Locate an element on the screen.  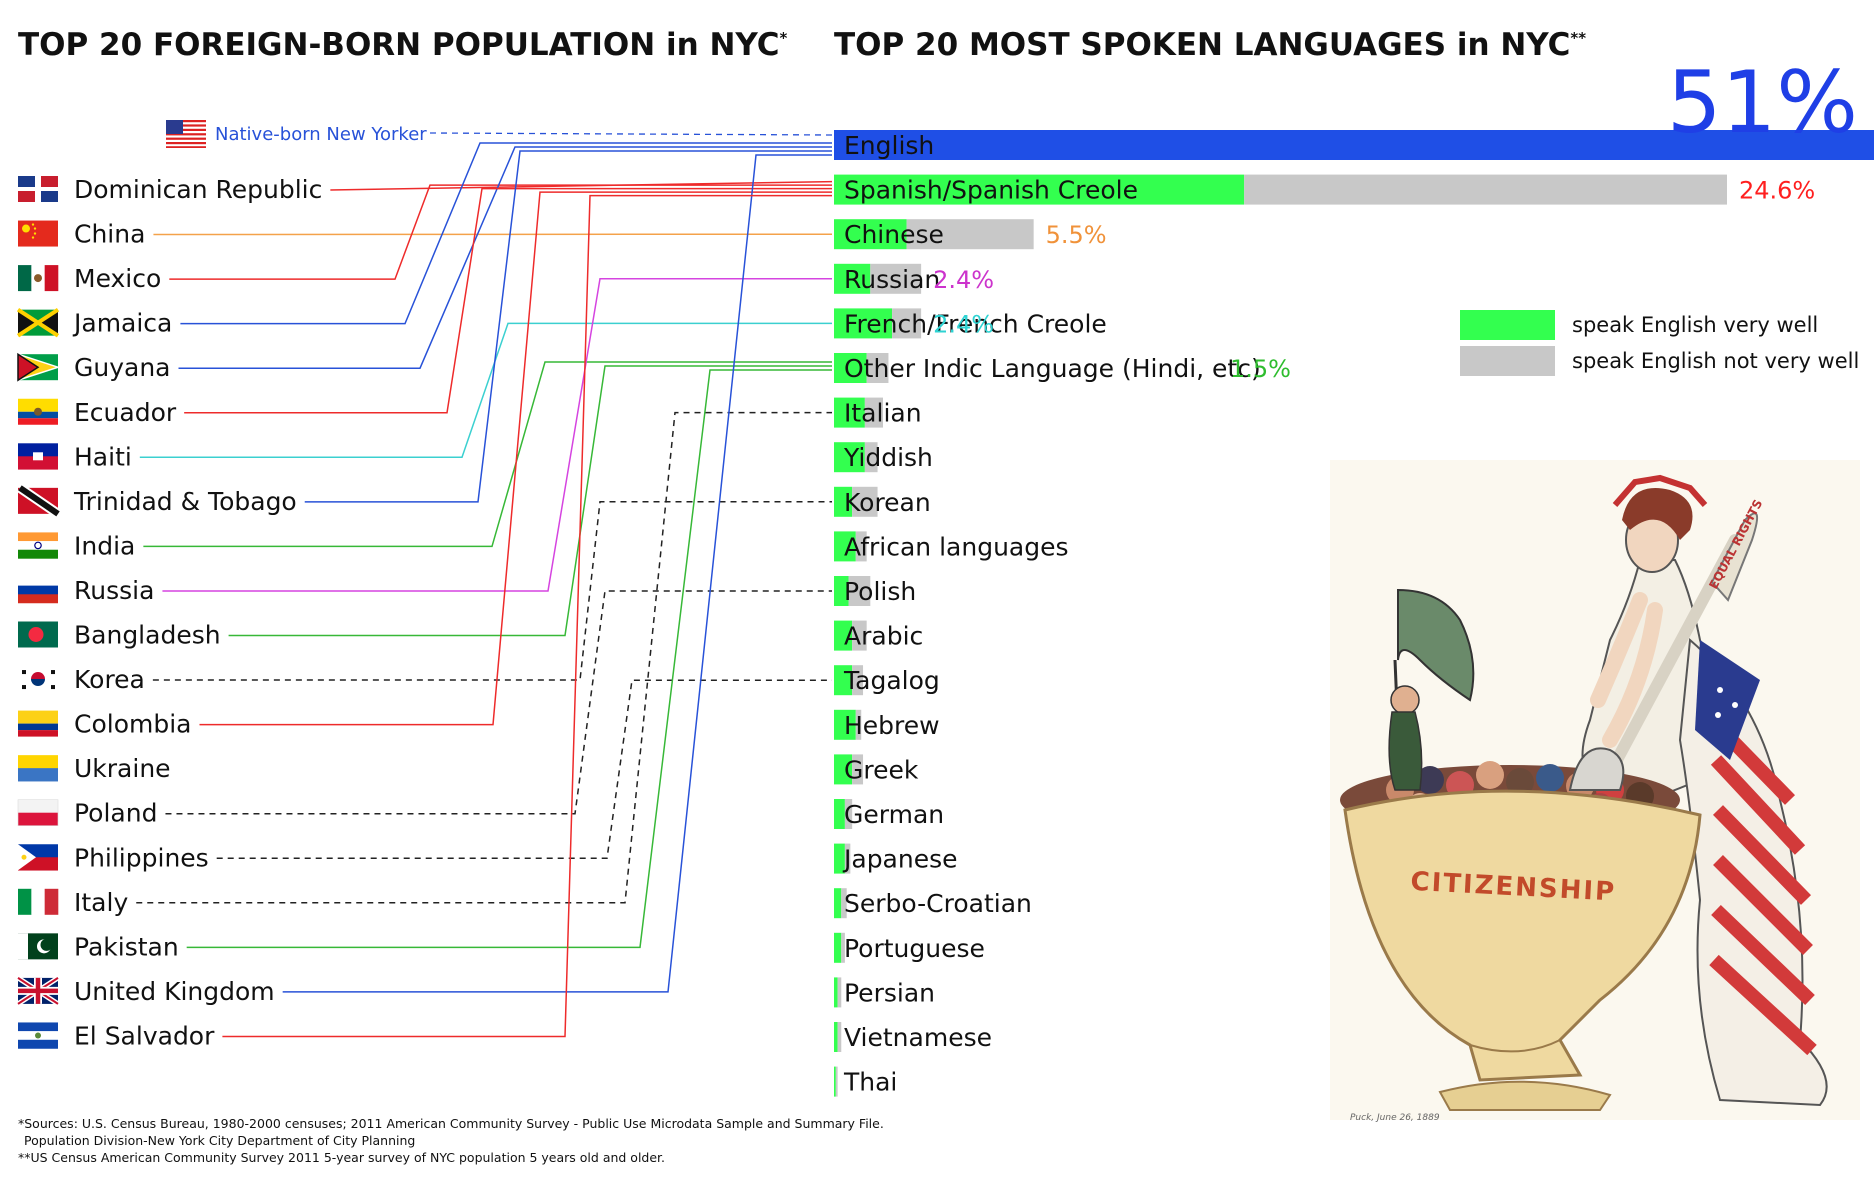
bar-label-russian: Russian is located at coordinates (892, 279).